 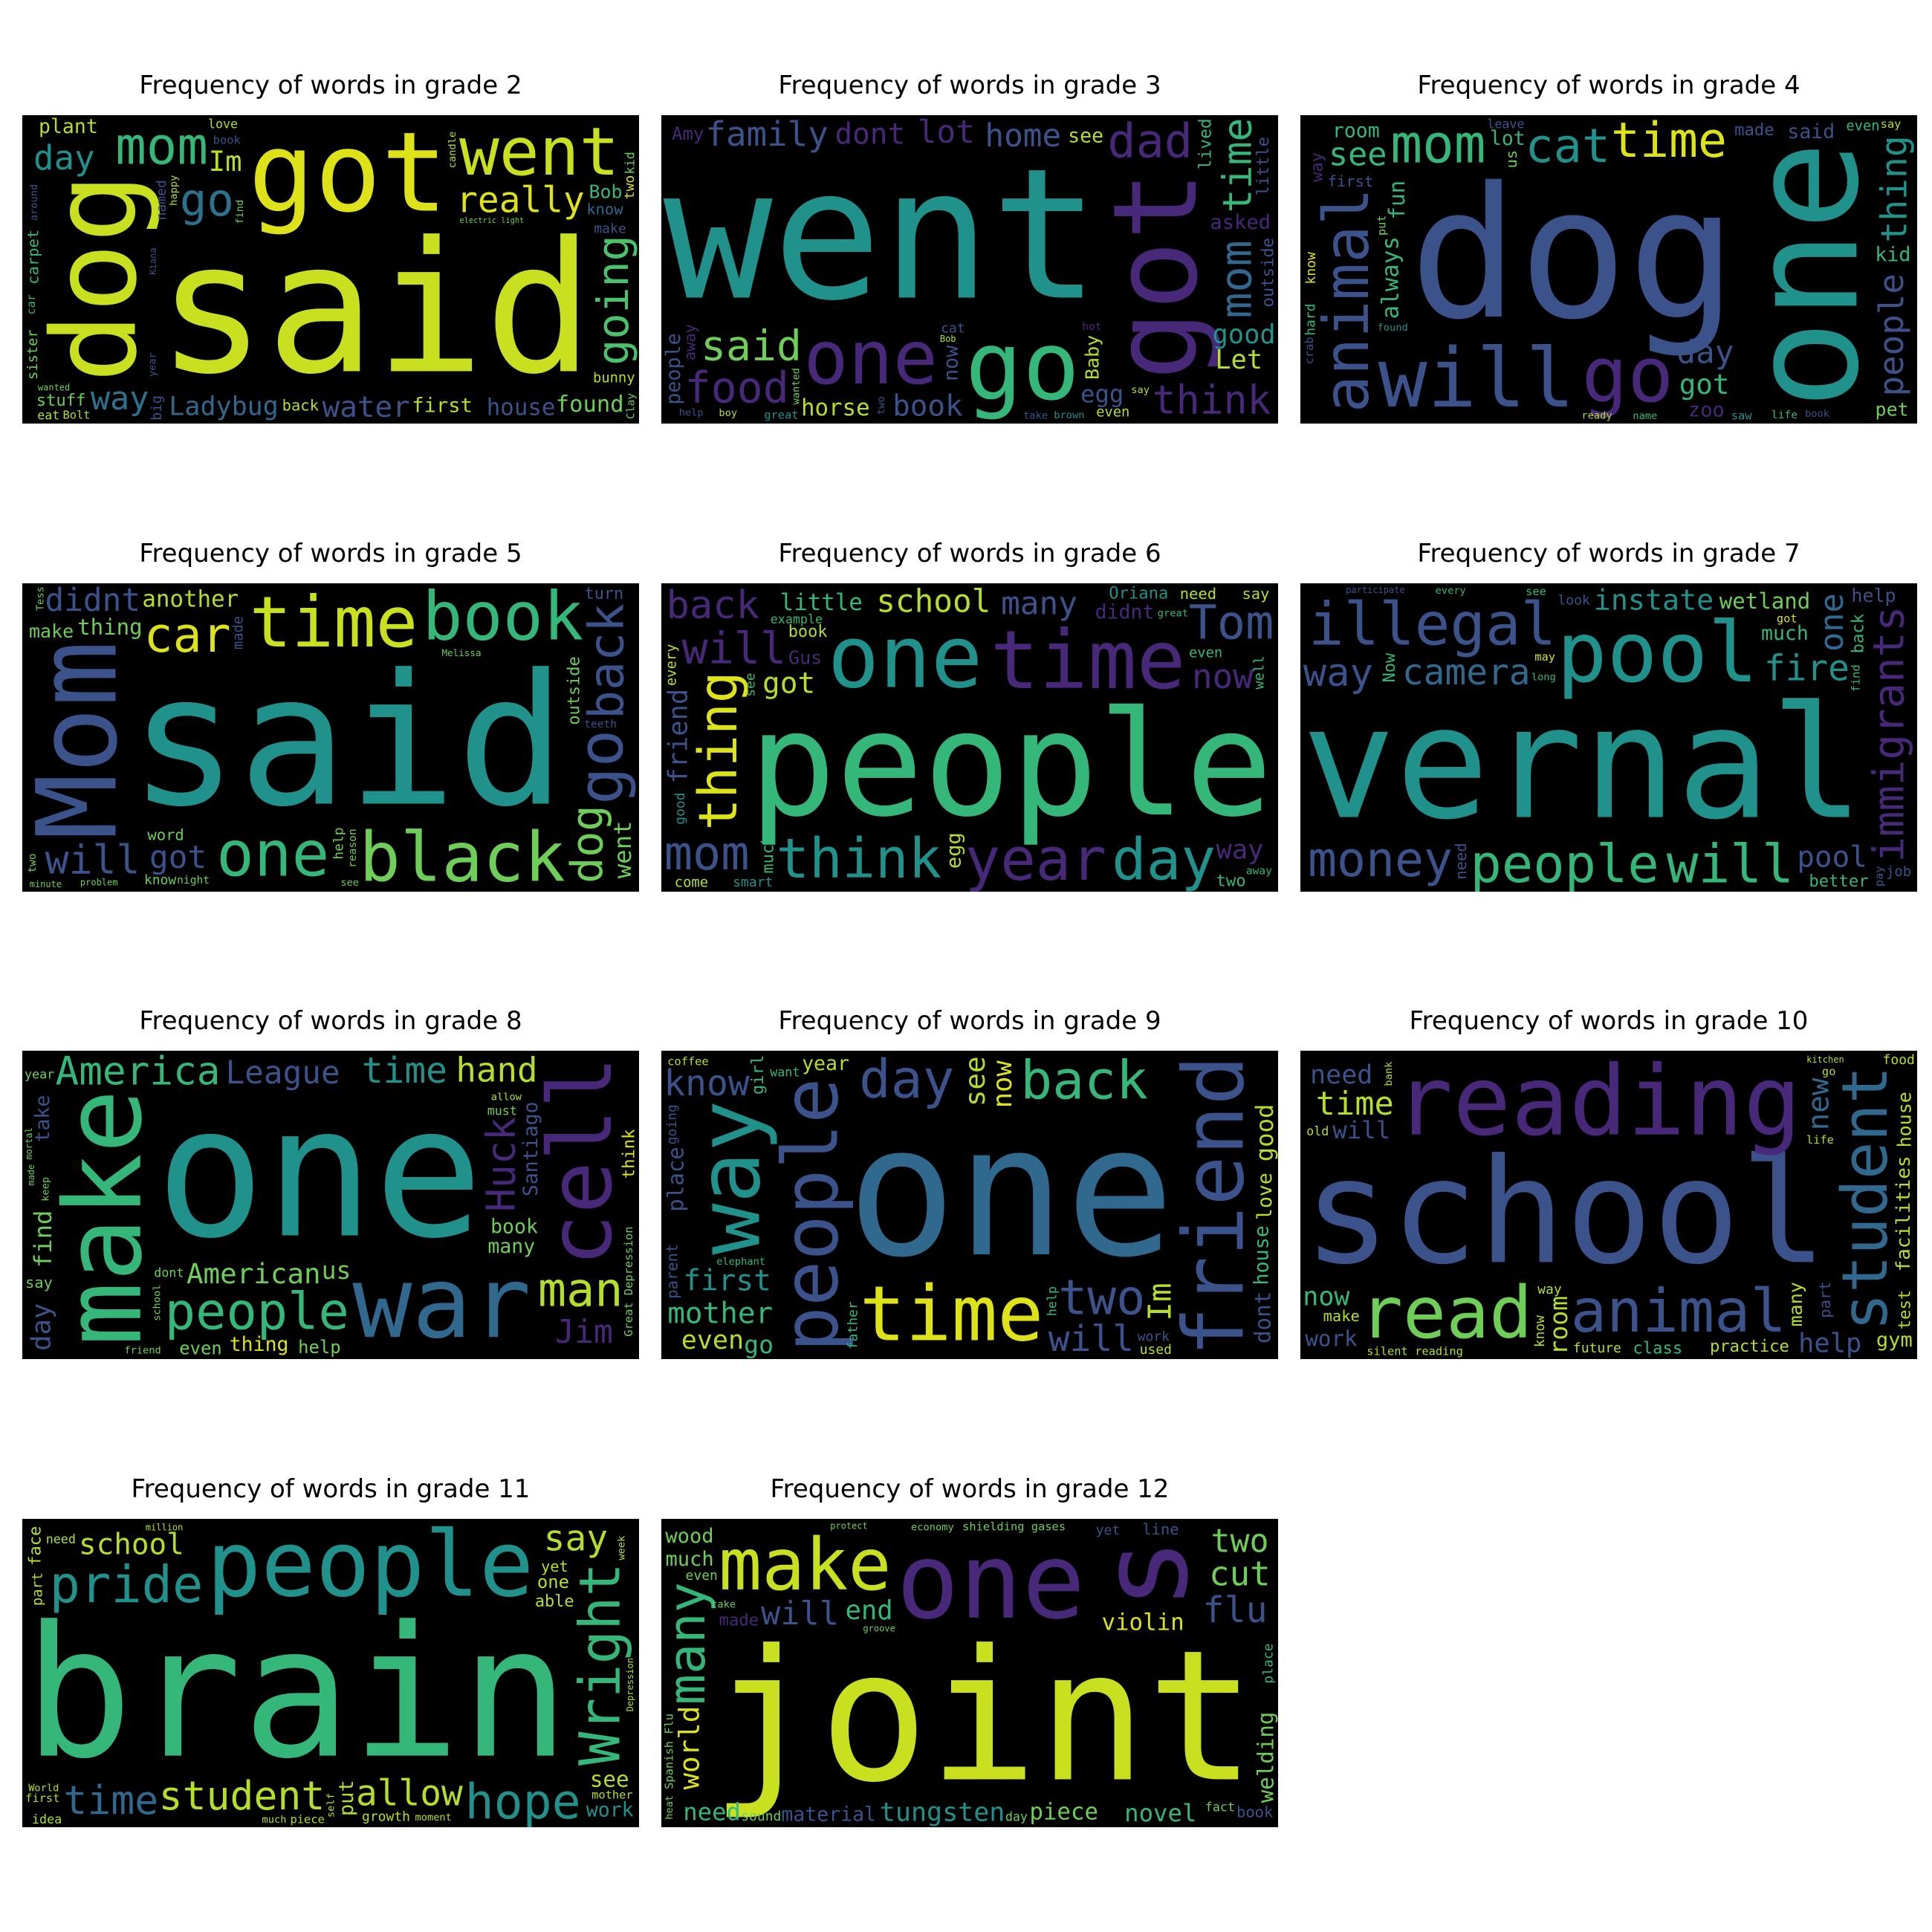 I want to click on word-mark: must, so click(x=502, y=1110).